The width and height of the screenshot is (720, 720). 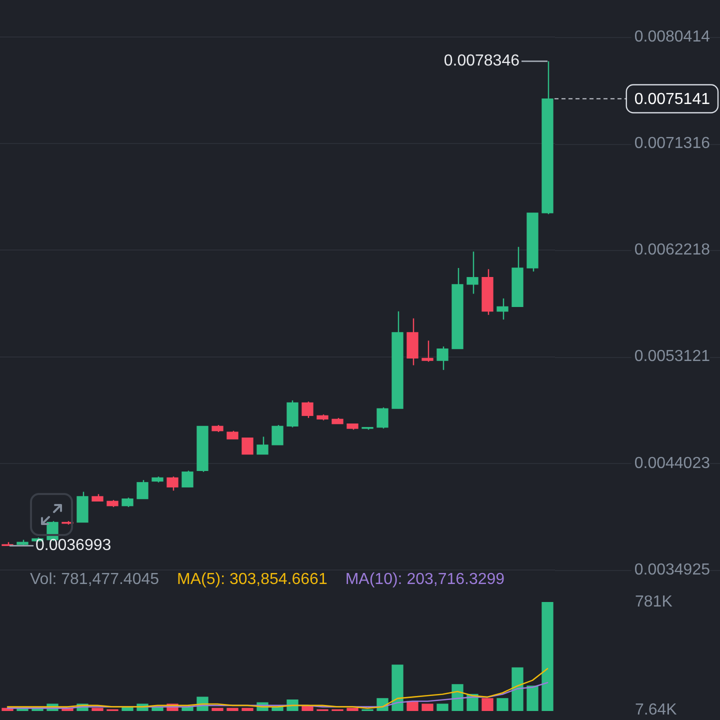 What do you see at coordinates (425, 580) in the screenshot?
I see `text: MA(10): 203,716.3299` at bounding box center [425, 580].